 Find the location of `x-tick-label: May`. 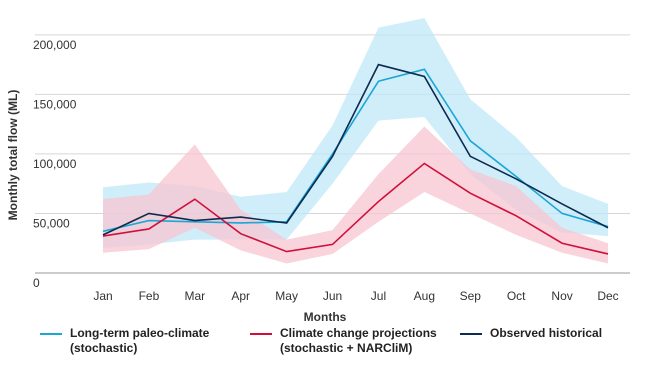

x-tick-label: May is located at coordinates (286, 296).